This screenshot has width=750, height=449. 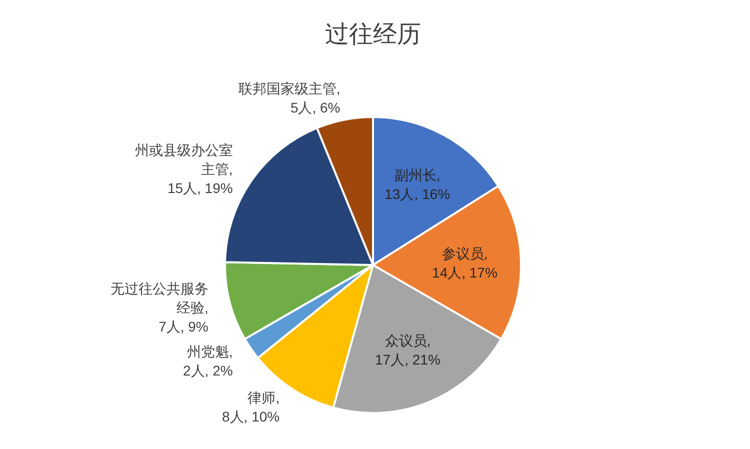 I want to click on chart-title: 过往经历, so click(x=373, y=34).